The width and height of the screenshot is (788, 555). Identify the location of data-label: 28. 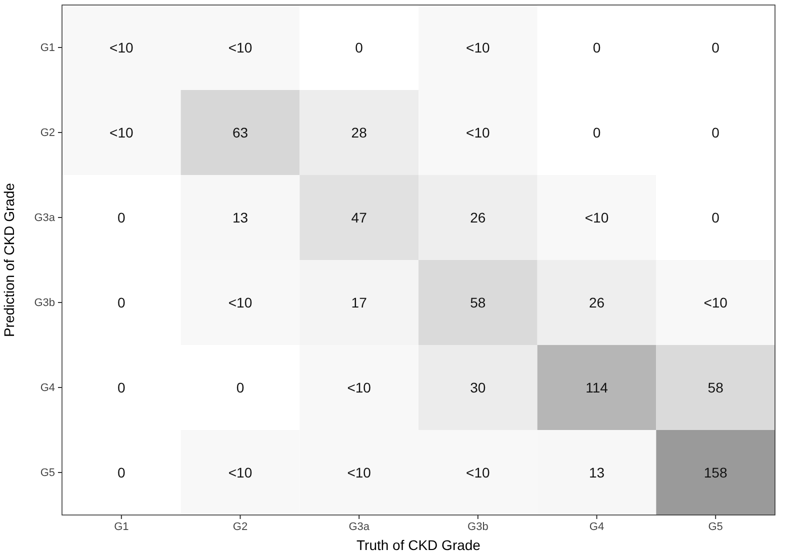
(359, 132).